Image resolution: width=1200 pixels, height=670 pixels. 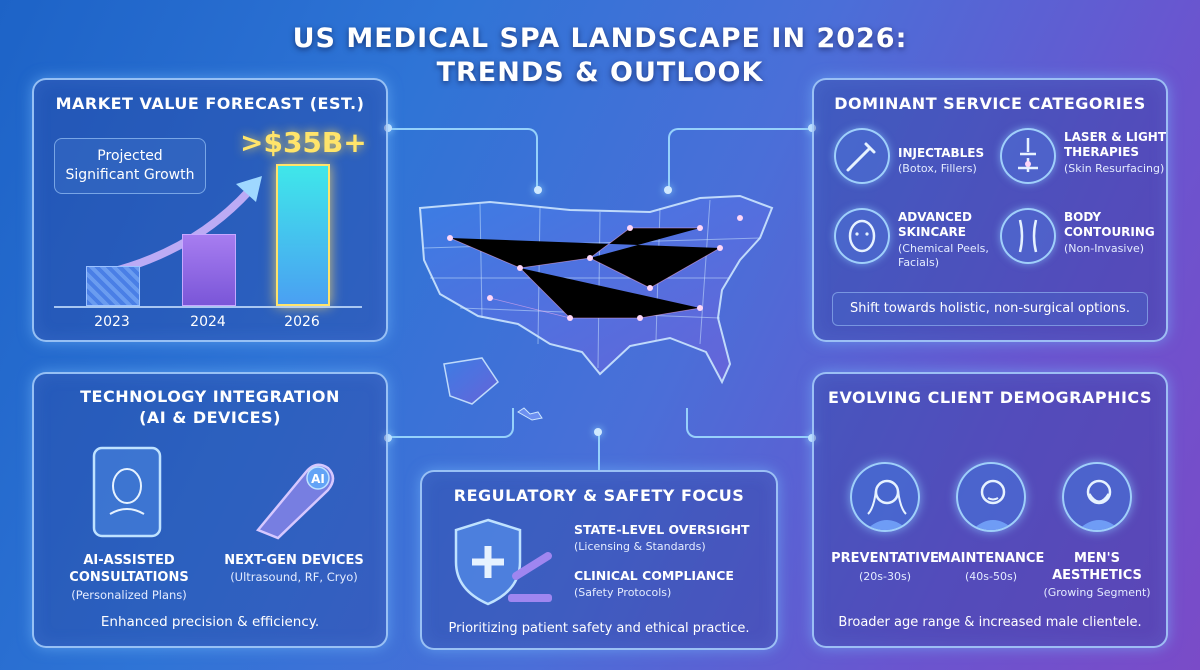 What do you see at coordinates (210, 103) in the screenshot?
I see `market-panel-title: MARKET VALUE FORECAST (EST.)` at bounding box center [210, 103].